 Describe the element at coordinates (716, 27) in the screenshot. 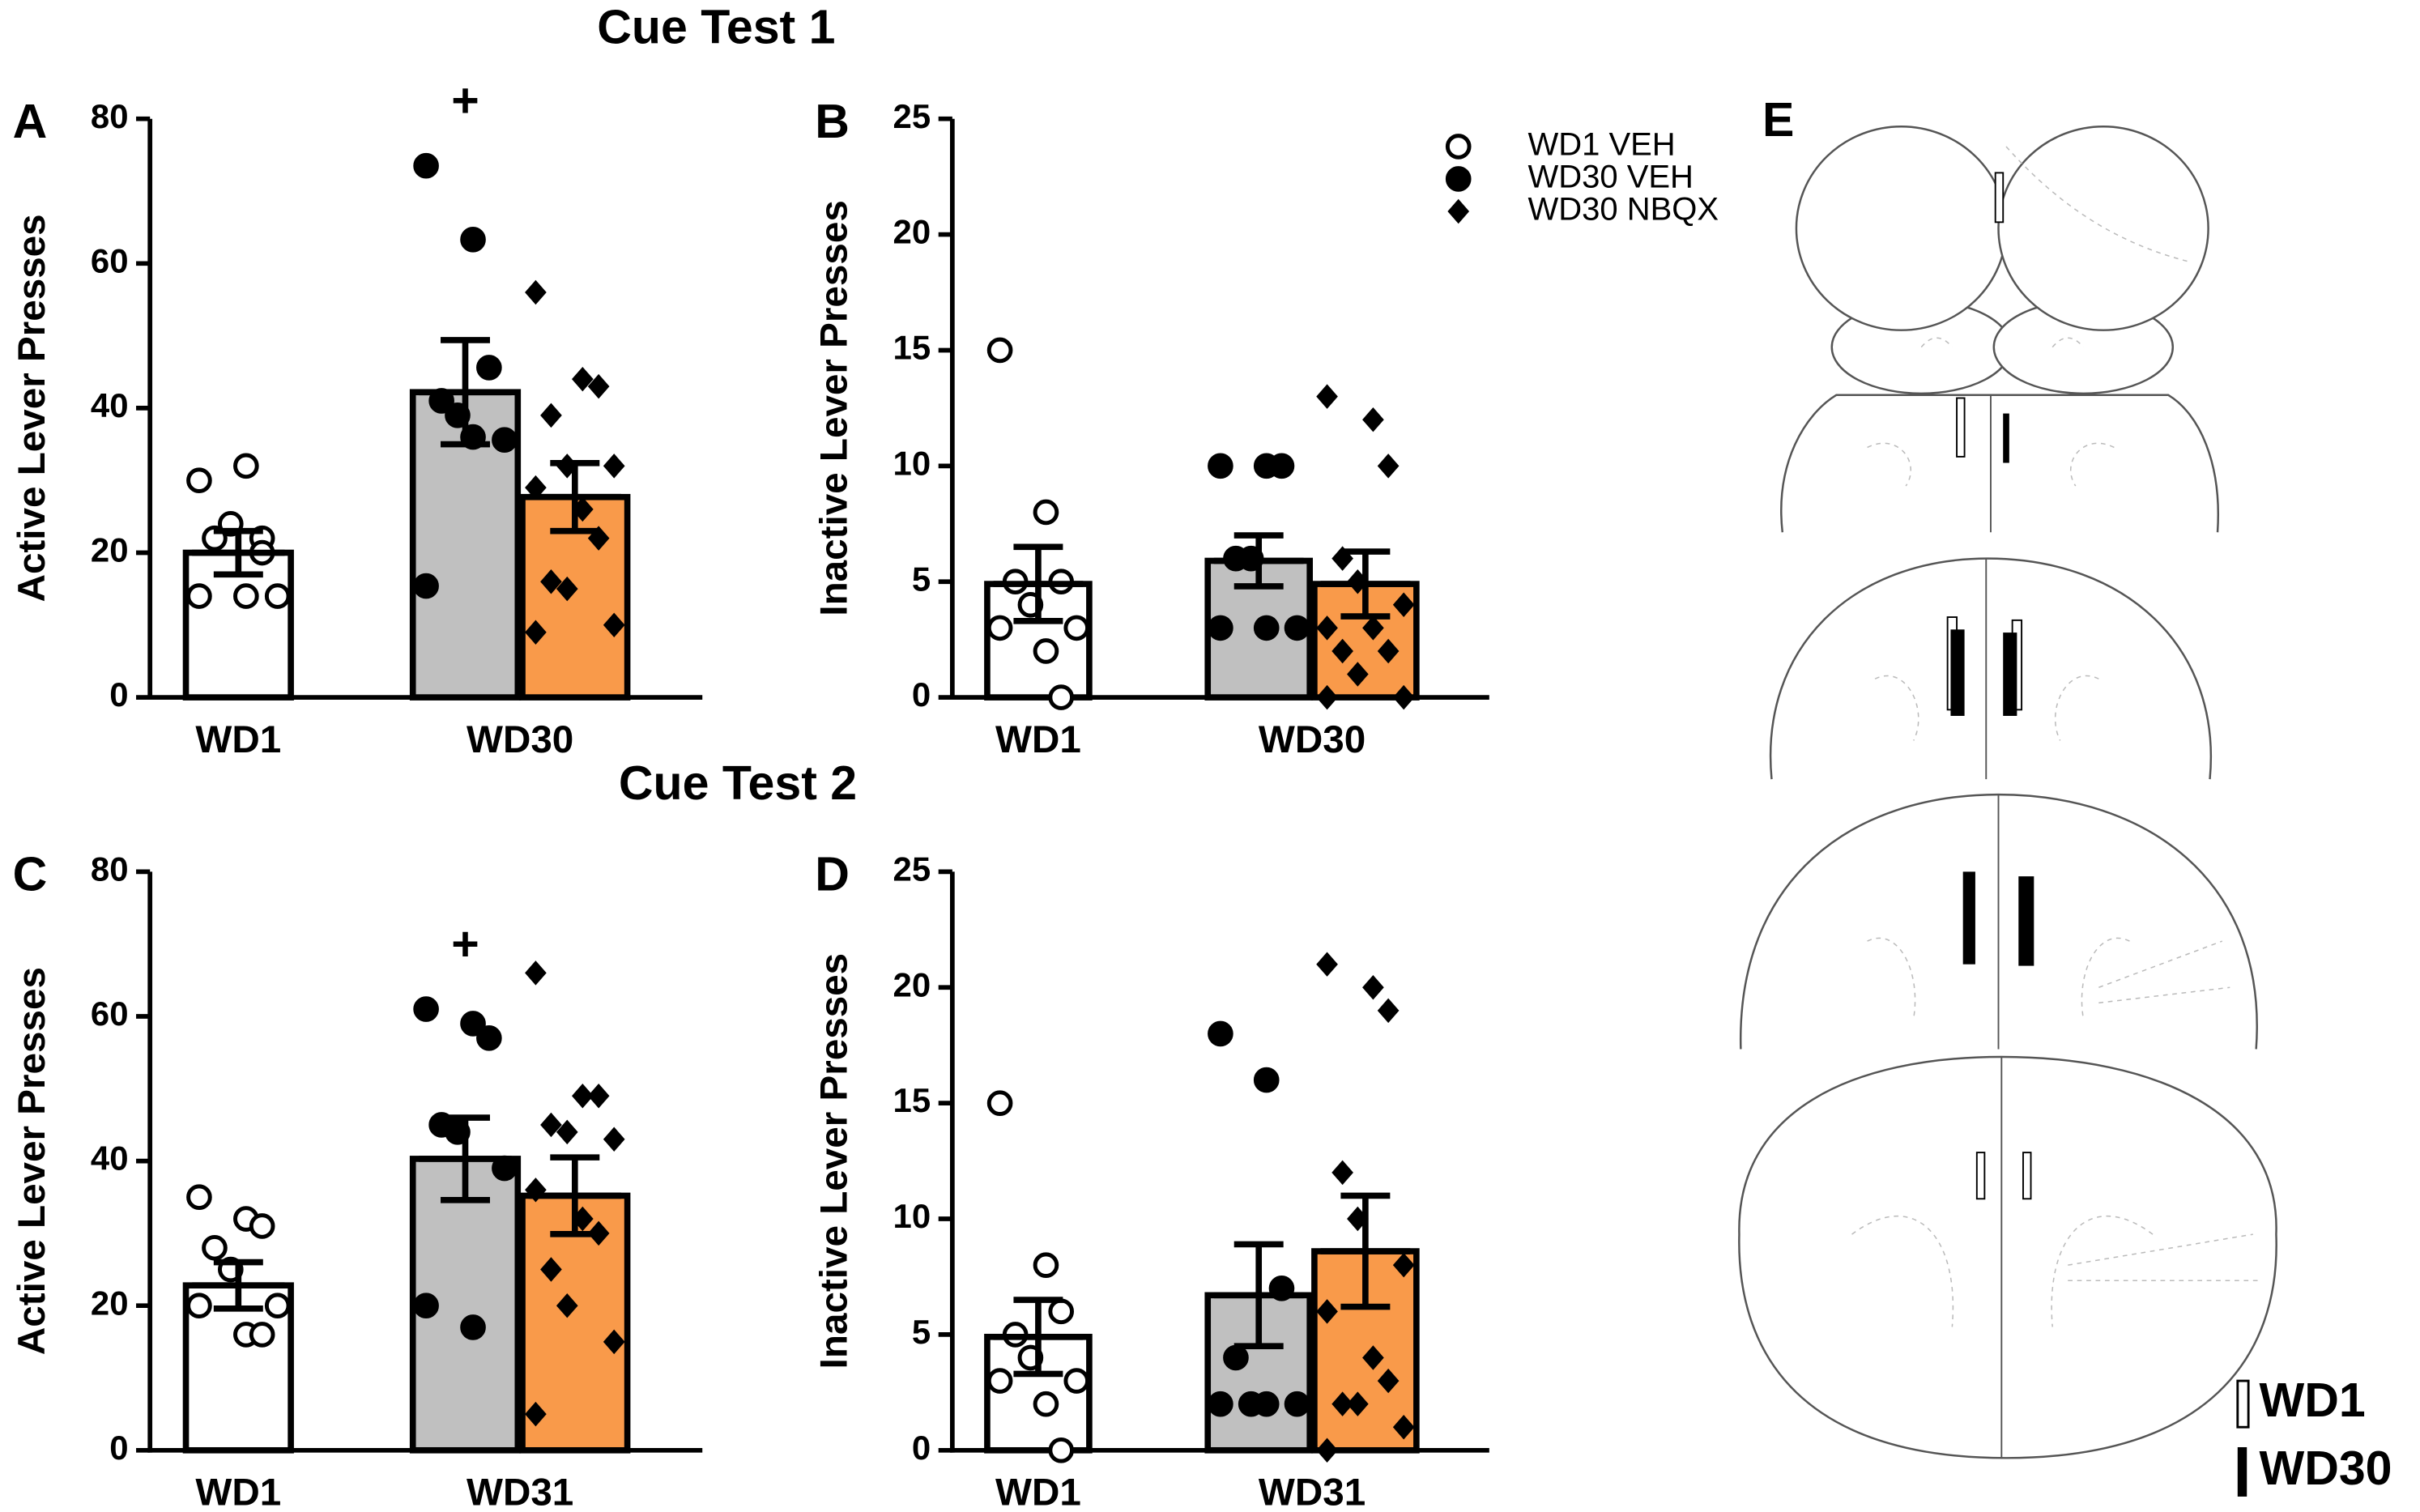

I see `section-title: Cue Test 1` at that location.